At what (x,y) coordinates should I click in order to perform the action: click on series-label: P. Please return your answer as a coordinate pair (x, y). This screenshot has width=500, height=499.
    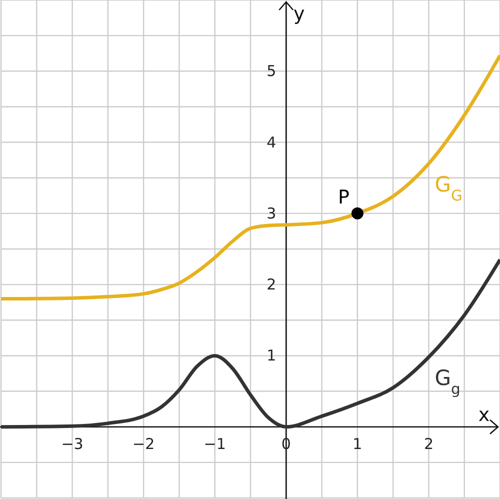
    Looking at the image, I should click on (344, 197).